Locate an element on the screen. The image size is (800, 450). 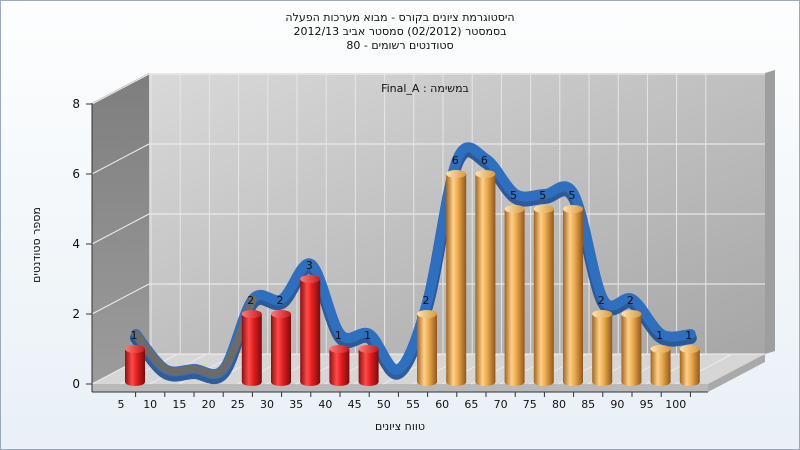
assignment-subtitle: במשימה : Final_A is located at coordinates (425, 88).